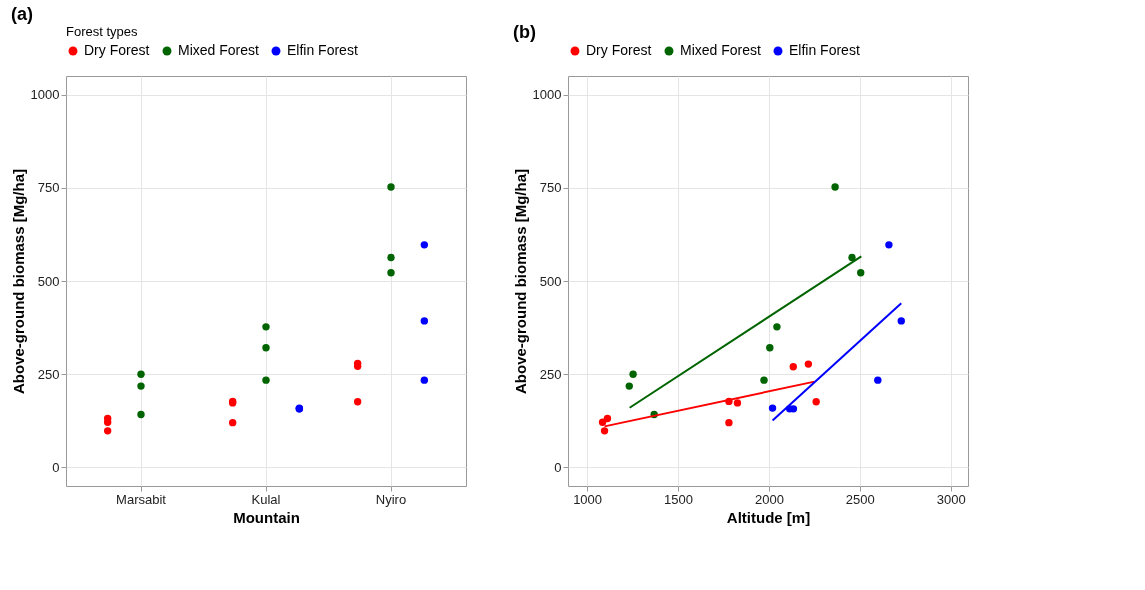 The image size is (1145, 590). I want to click on x-tick-label: 1500, so click(678, 499).